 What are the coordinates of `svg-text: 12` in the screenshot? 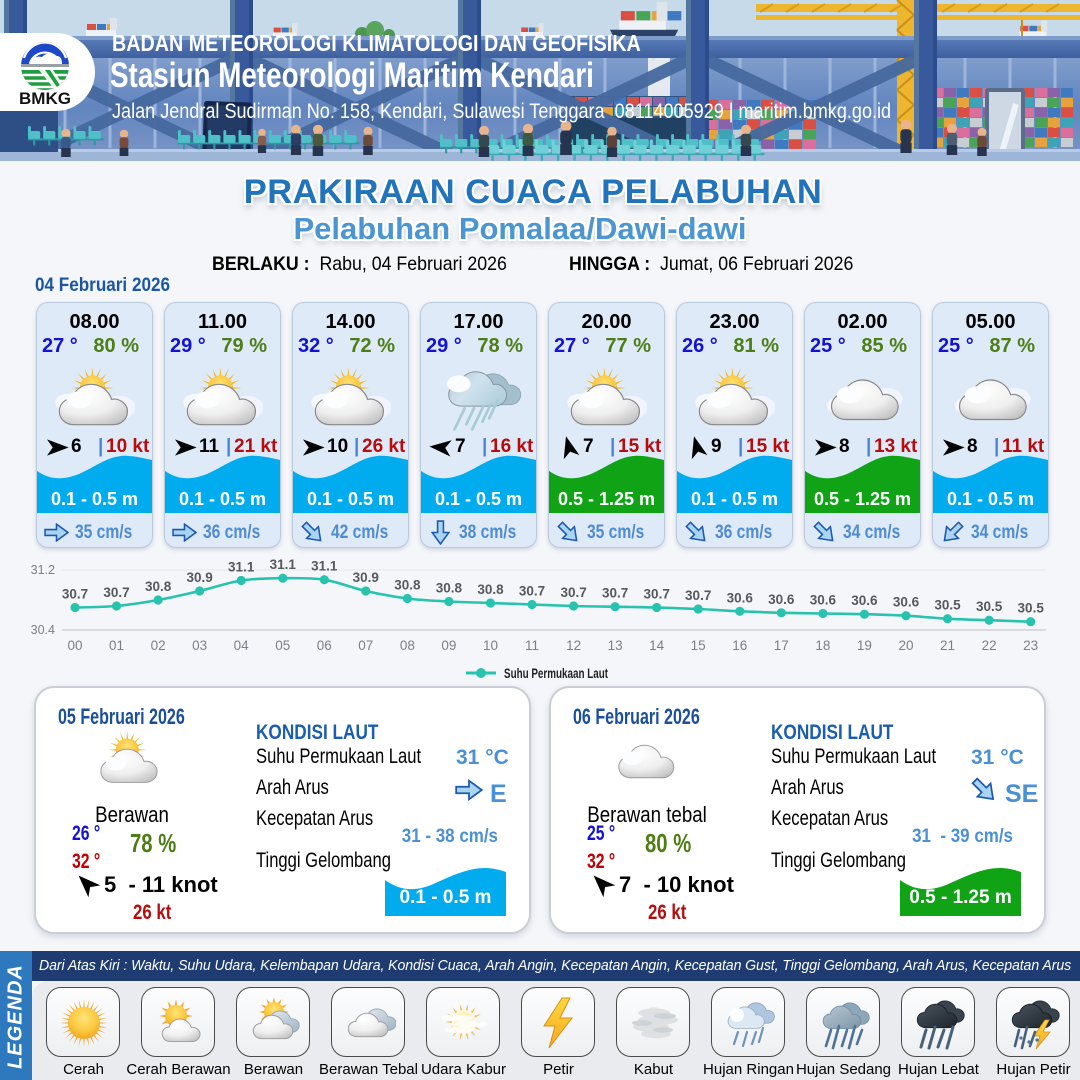 It's located at (573, 645).